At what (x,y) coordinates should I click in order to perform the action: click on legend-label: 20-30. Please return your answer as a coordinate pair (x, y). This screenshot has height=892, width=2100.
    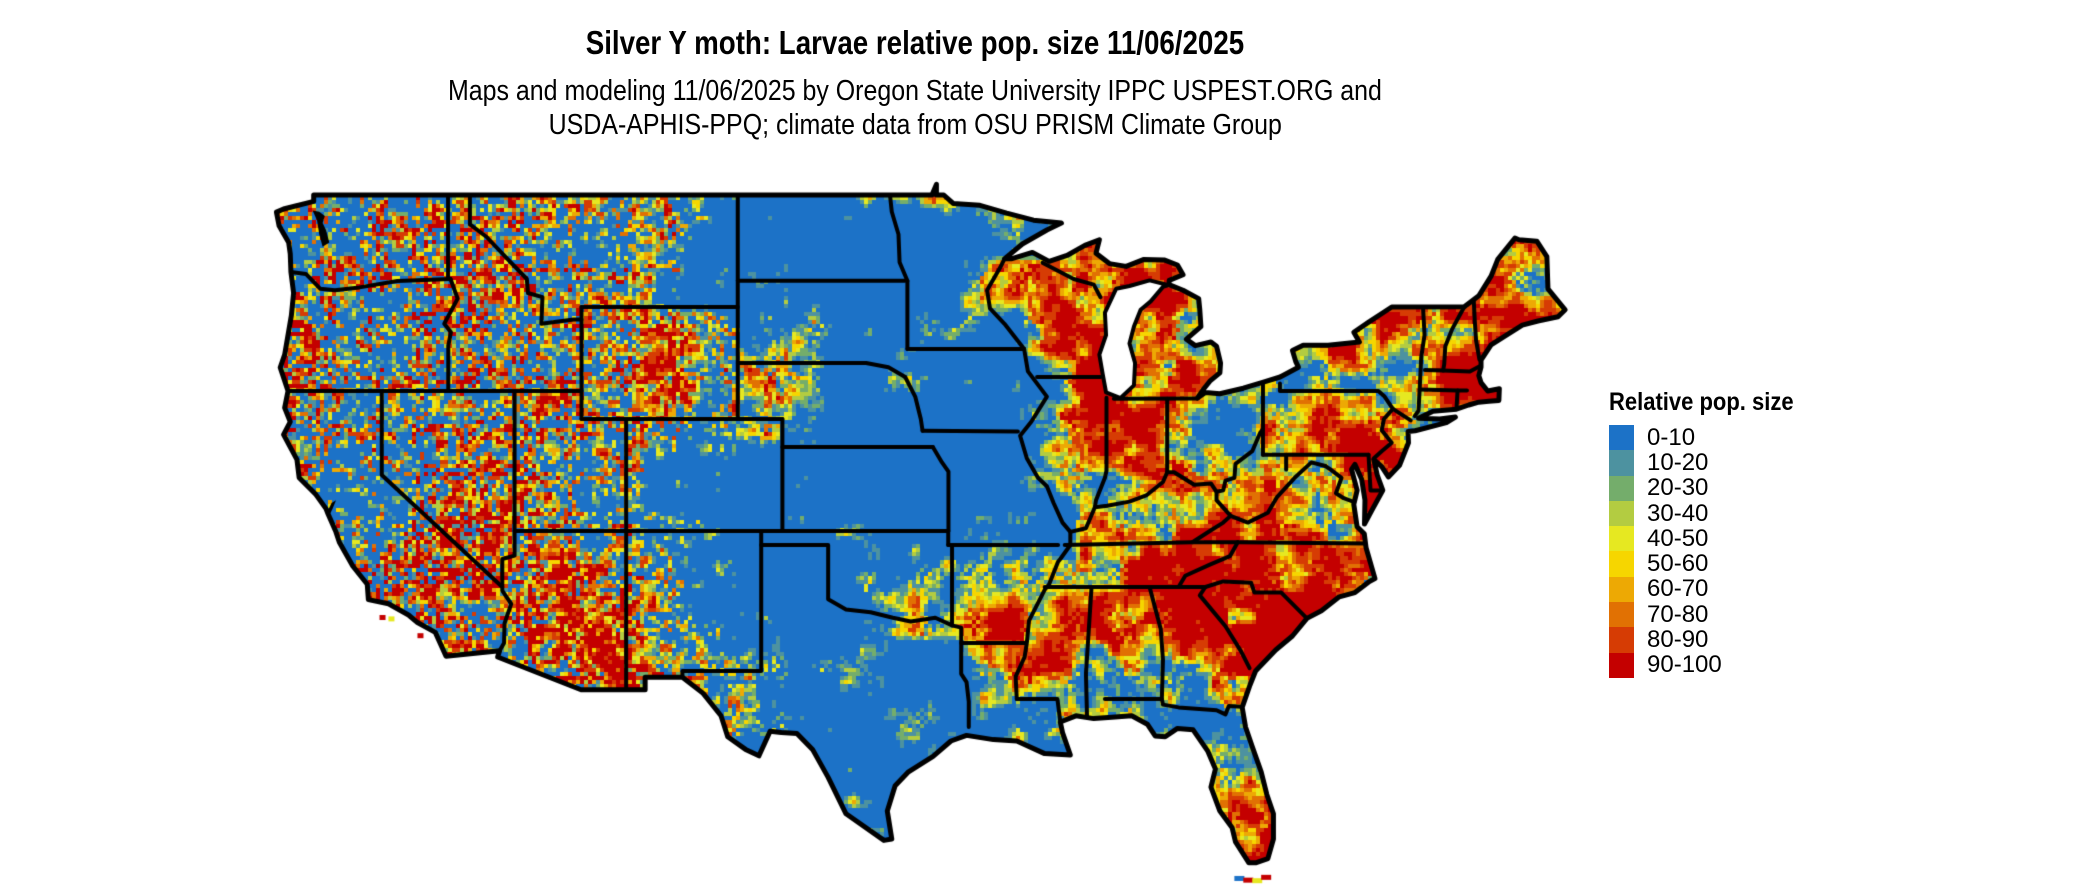
    Looking at the image, I should click on (1678, 488).